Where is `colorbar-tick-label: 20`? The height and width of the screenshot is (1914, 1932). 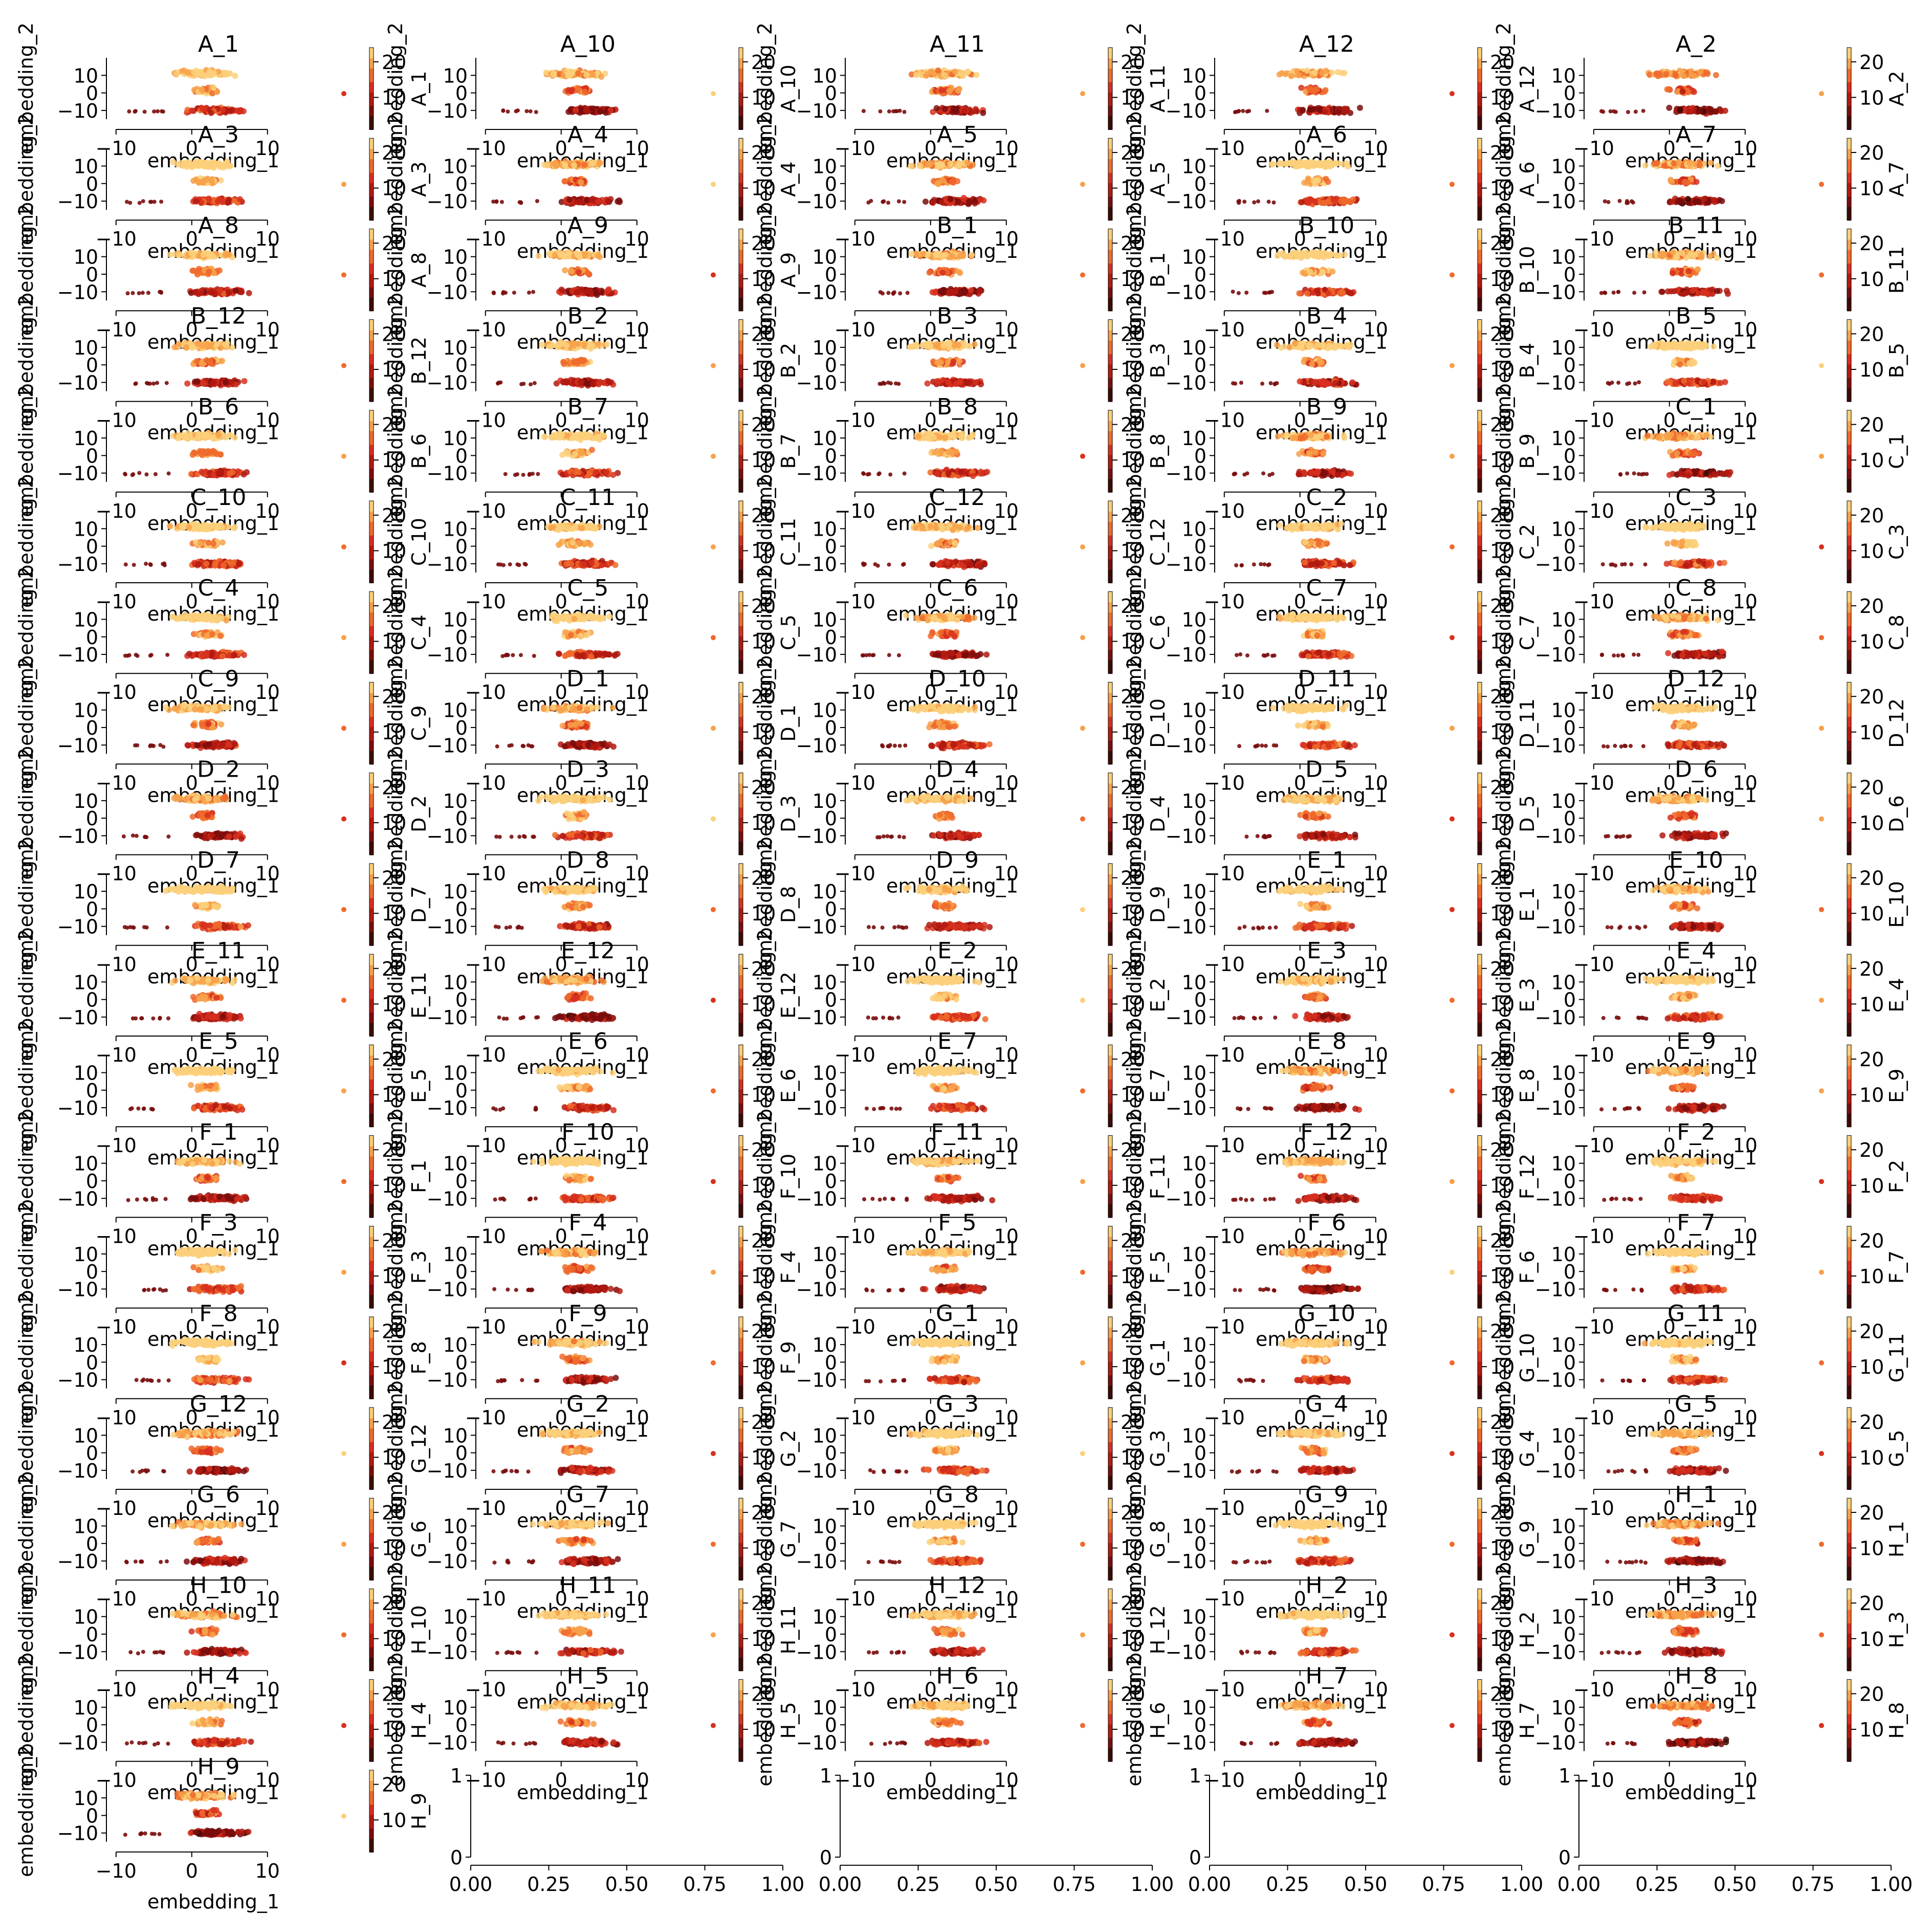
colorbar-tick-label: 20 is located at coordinates (394, 62).